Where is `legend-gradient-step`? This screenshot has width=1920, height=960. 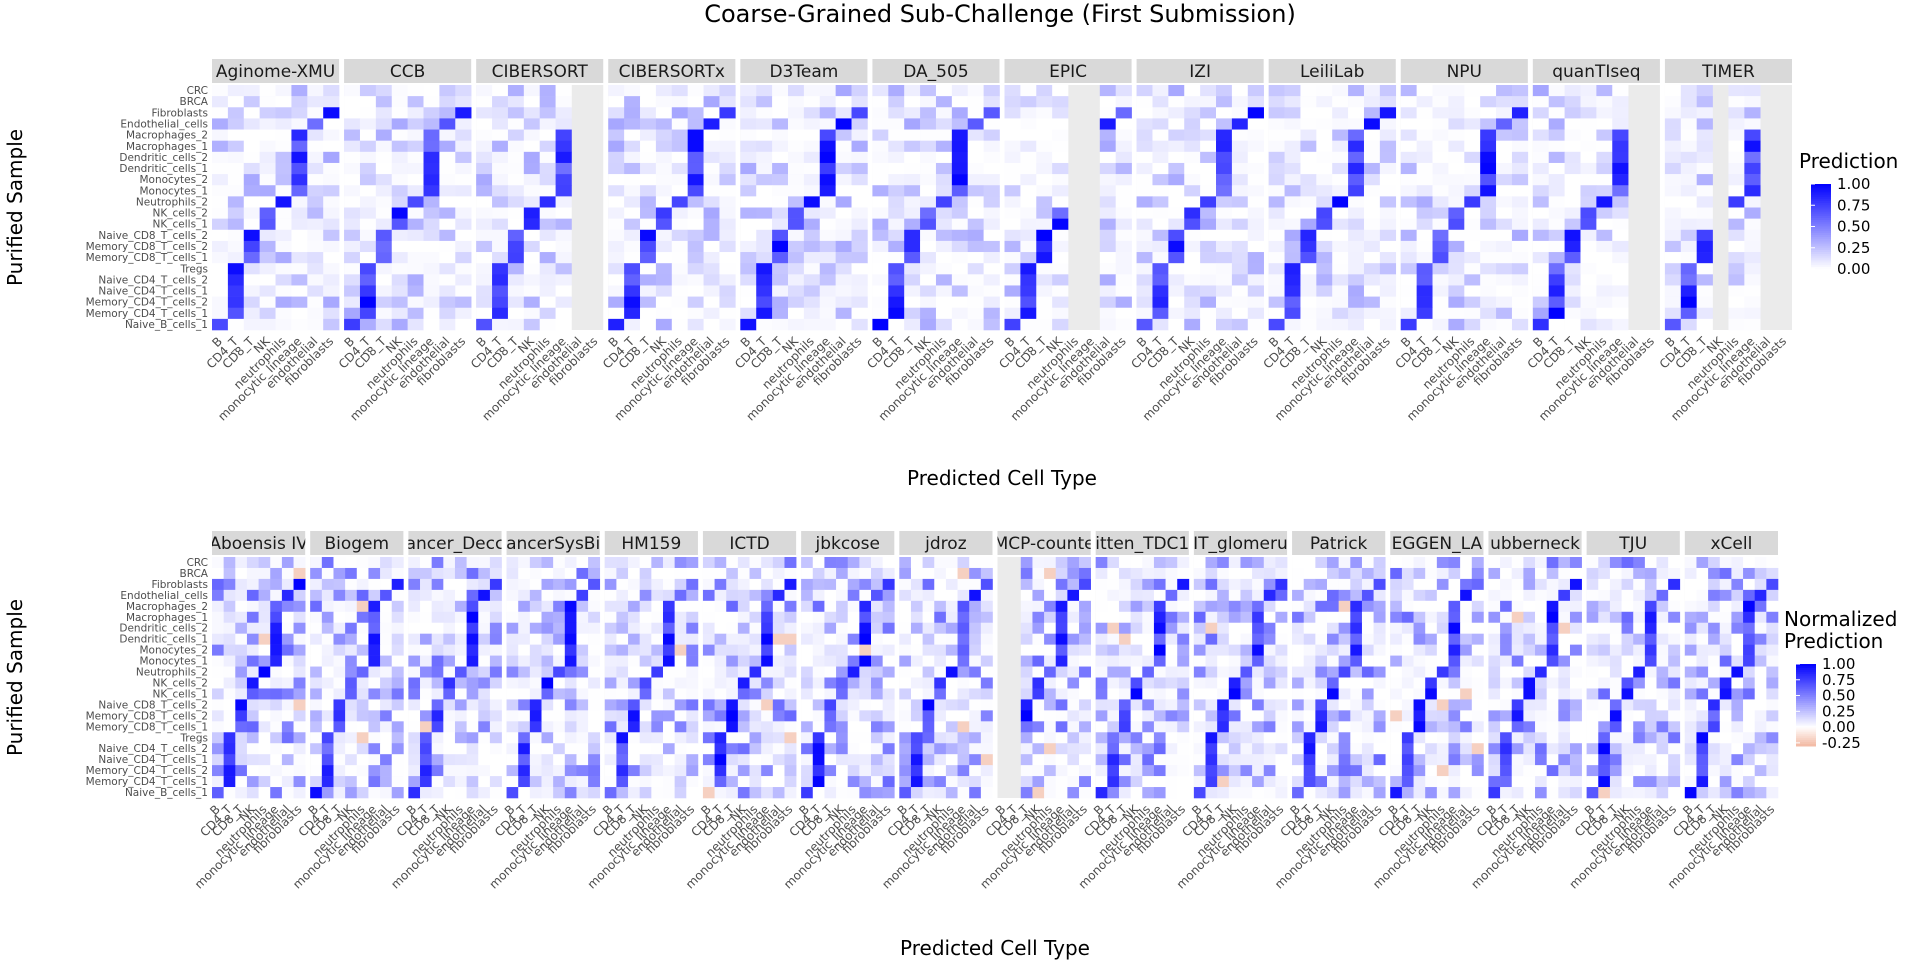
legend-gradient-step is located at coordinates (1821, 219).